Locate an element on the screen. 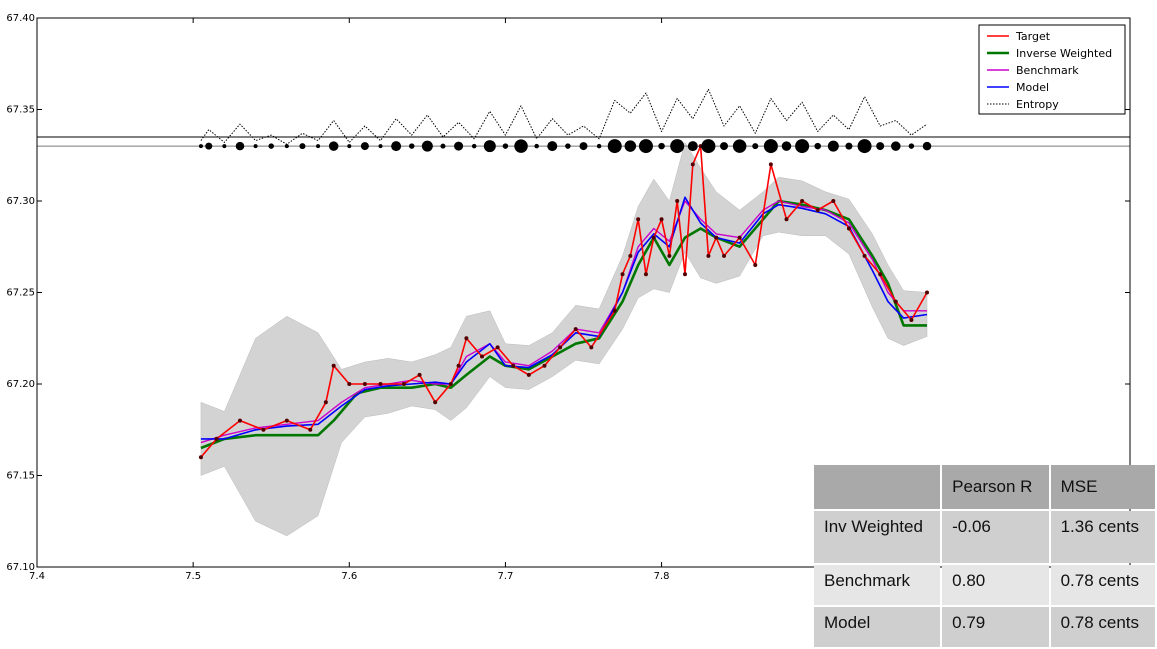 The width and height of the screenshot is (1157, 649). stats-row-pearson: 0.80 is located at coordinates (995, 585).